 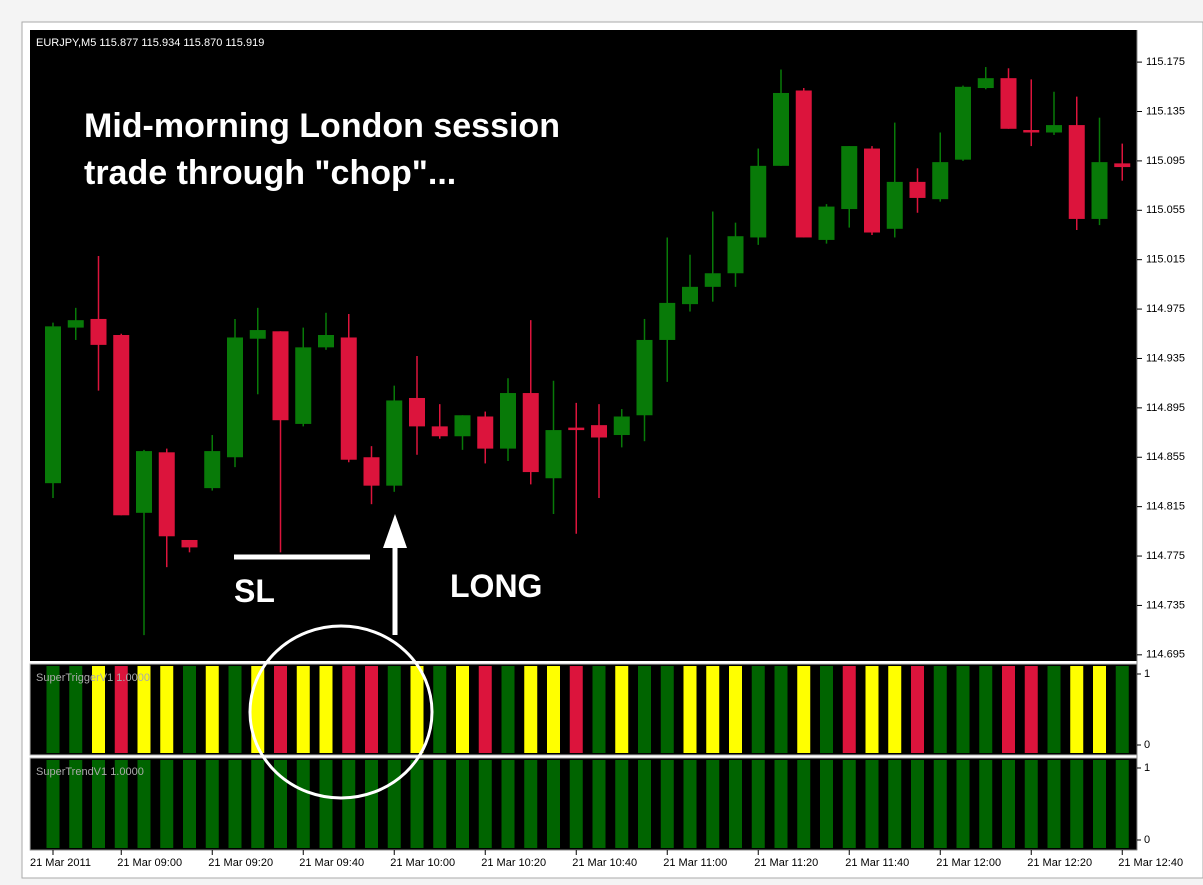 What do you see at coordinates (240, 863) in the screenshot?
I see `x-tick-label: 21 Mar 09:20` at bounding box center [240, 863].